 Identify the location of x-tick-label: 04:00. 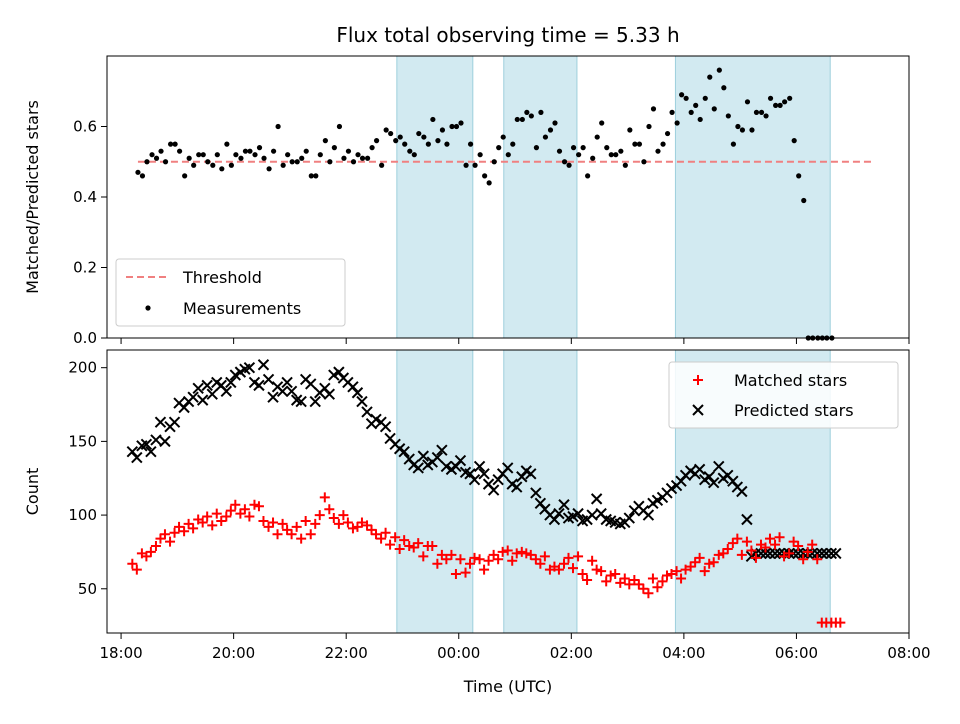
(683, 653).